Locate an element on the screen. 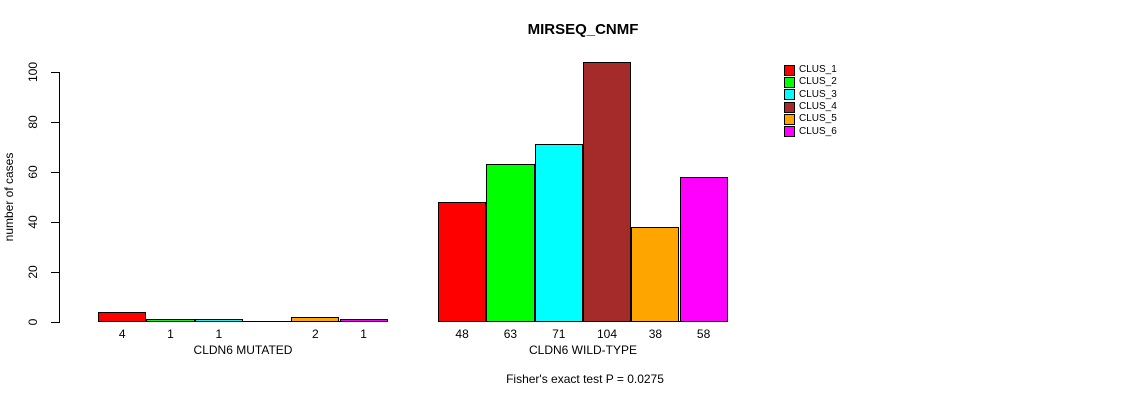  legend-item: CLUS_6 is located at coordinates (810, 131).